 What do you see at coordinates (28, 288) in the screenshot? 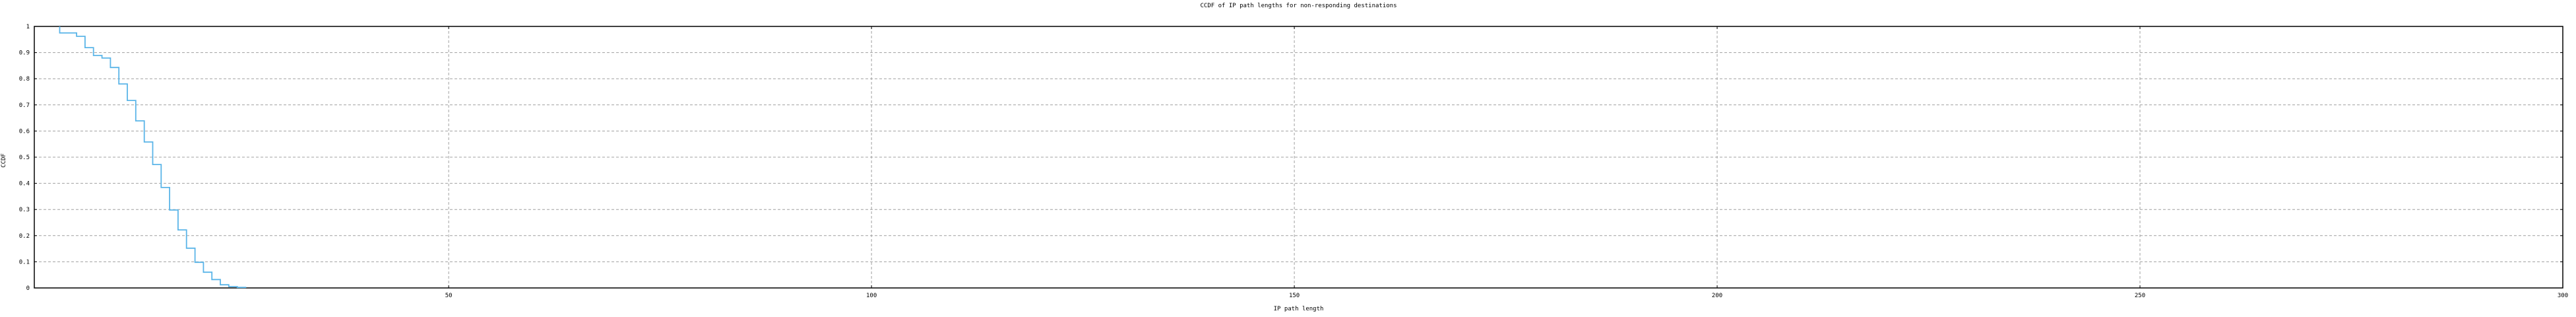
I see `y-tick-label: 0` at bounding box center [28, 288].